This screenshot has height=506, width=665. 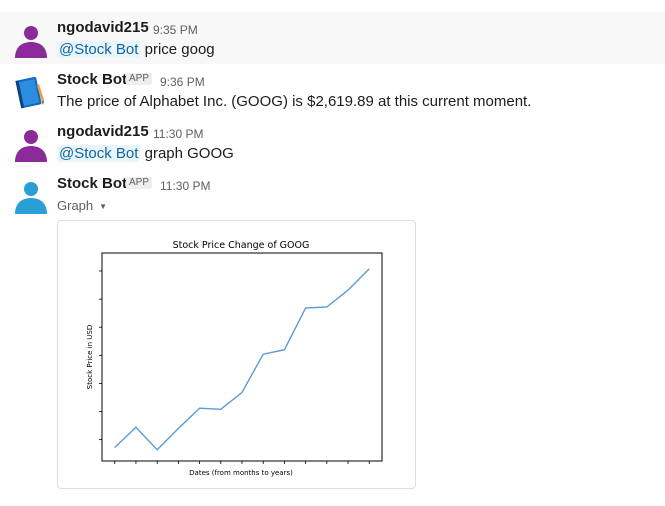 I want to click on series-line, so click(x=242, y=359).